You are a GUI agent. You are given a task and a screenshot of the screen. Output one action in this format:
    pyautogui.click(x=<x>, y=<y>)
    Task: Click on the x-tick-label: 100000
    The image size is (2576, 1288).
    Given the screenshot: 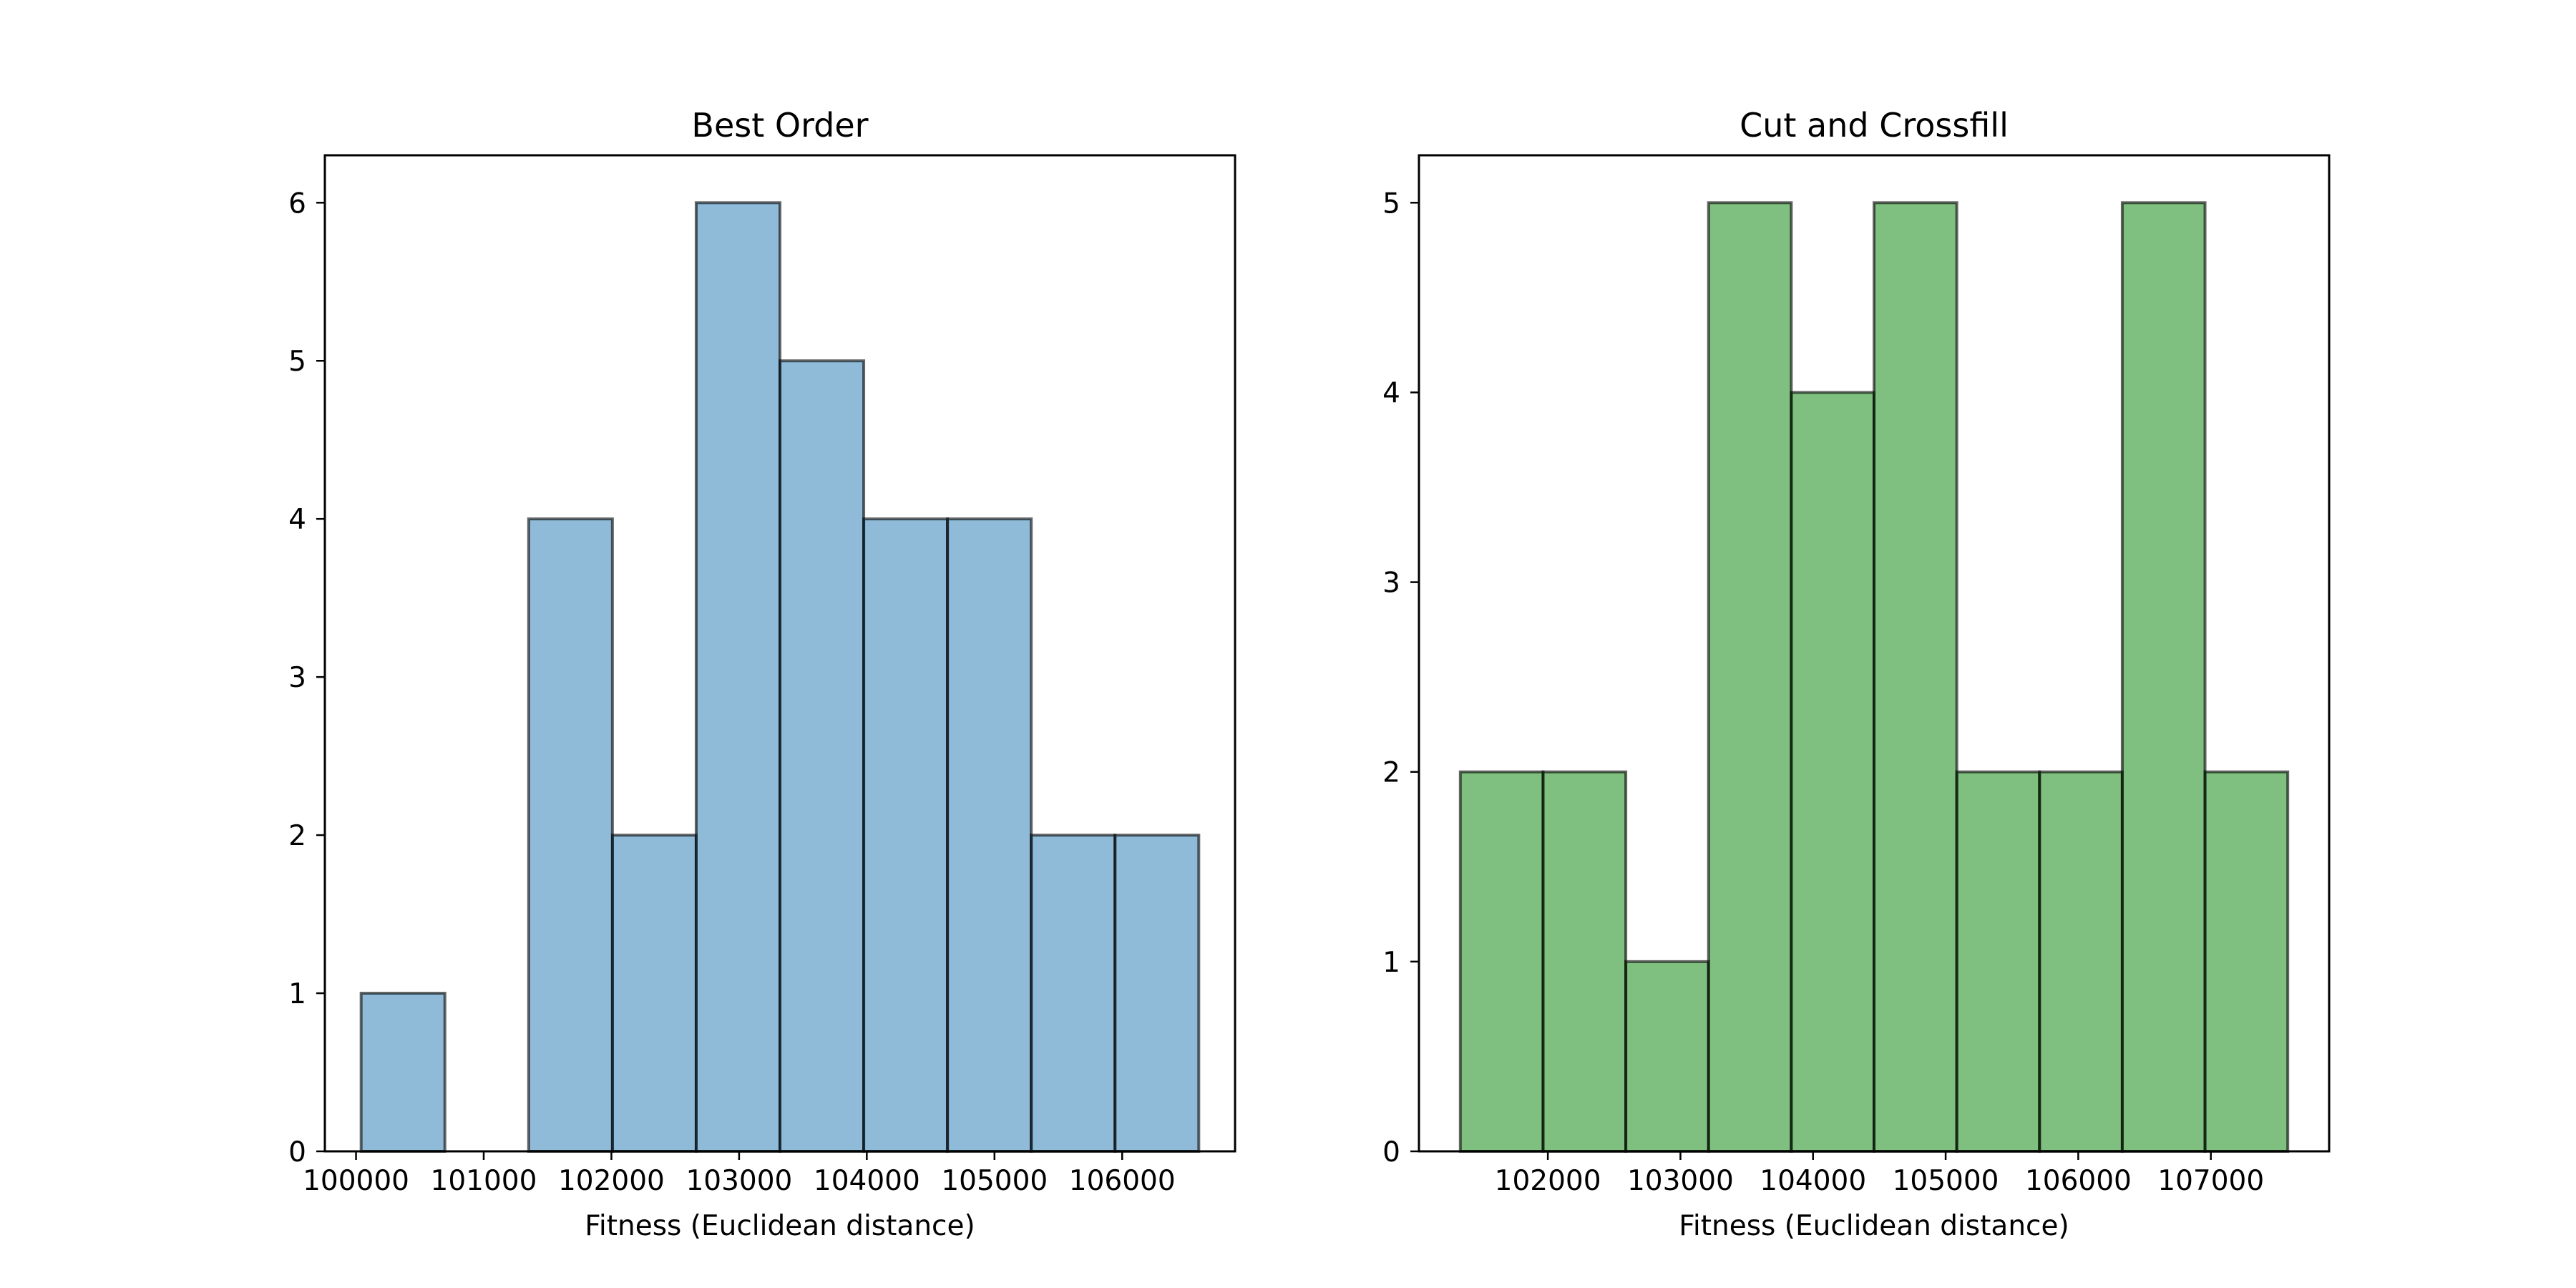 What is the action you would take?
    pyautogui.click(x=356, y=1181)
    